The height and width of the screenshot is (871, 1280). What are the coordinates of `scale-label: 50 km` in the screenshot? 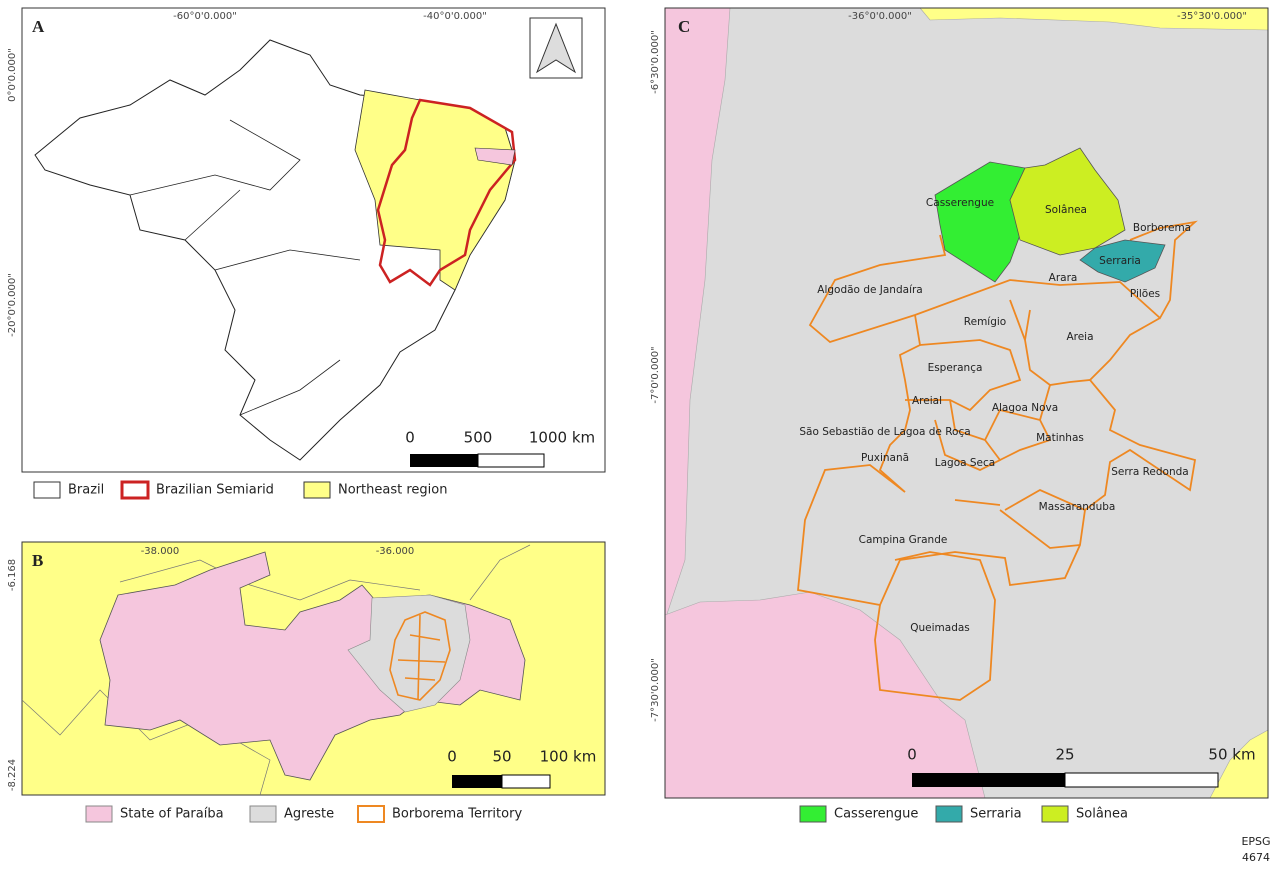 It's located at (1231, 755).